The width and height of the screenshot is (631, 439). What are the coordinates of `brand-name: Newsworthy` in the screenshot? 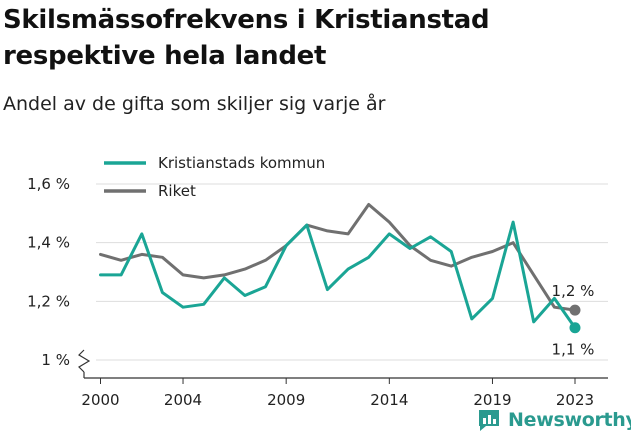 It's located at (569, 420).